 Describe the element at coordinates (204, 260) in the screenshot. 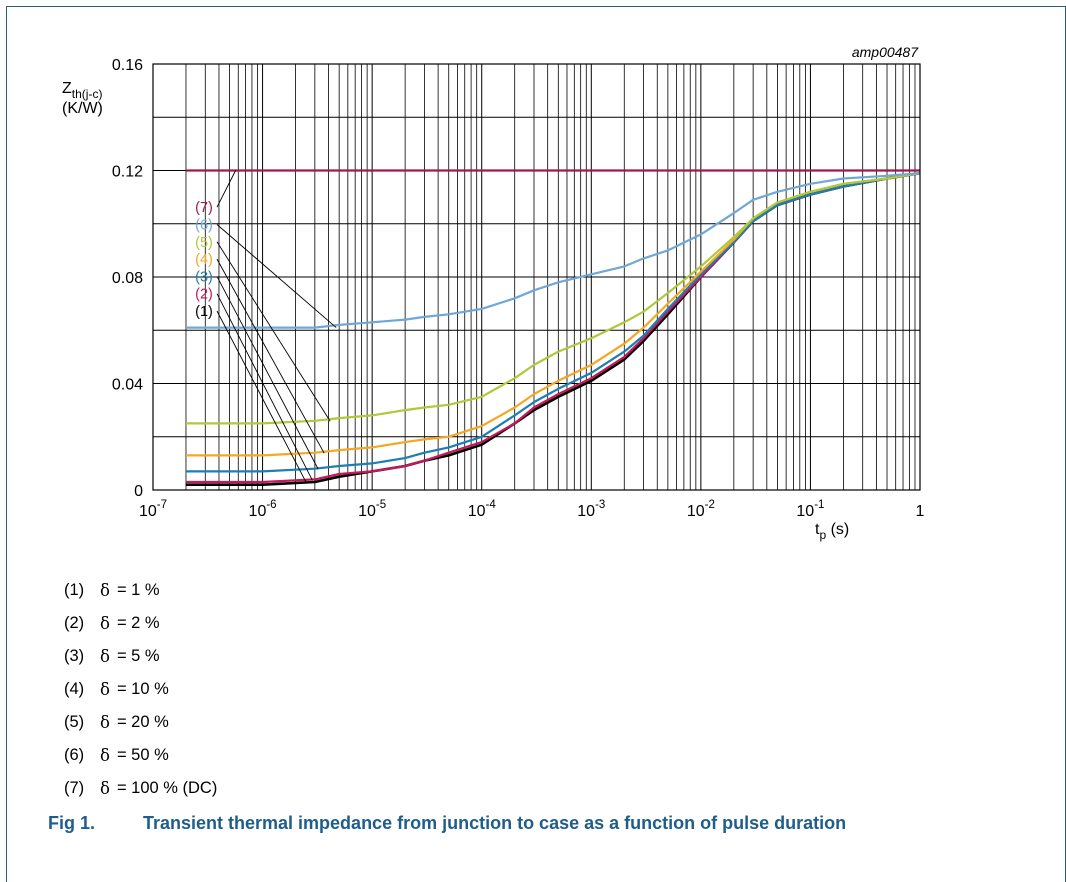

I see `series-label: (4)` at that location.